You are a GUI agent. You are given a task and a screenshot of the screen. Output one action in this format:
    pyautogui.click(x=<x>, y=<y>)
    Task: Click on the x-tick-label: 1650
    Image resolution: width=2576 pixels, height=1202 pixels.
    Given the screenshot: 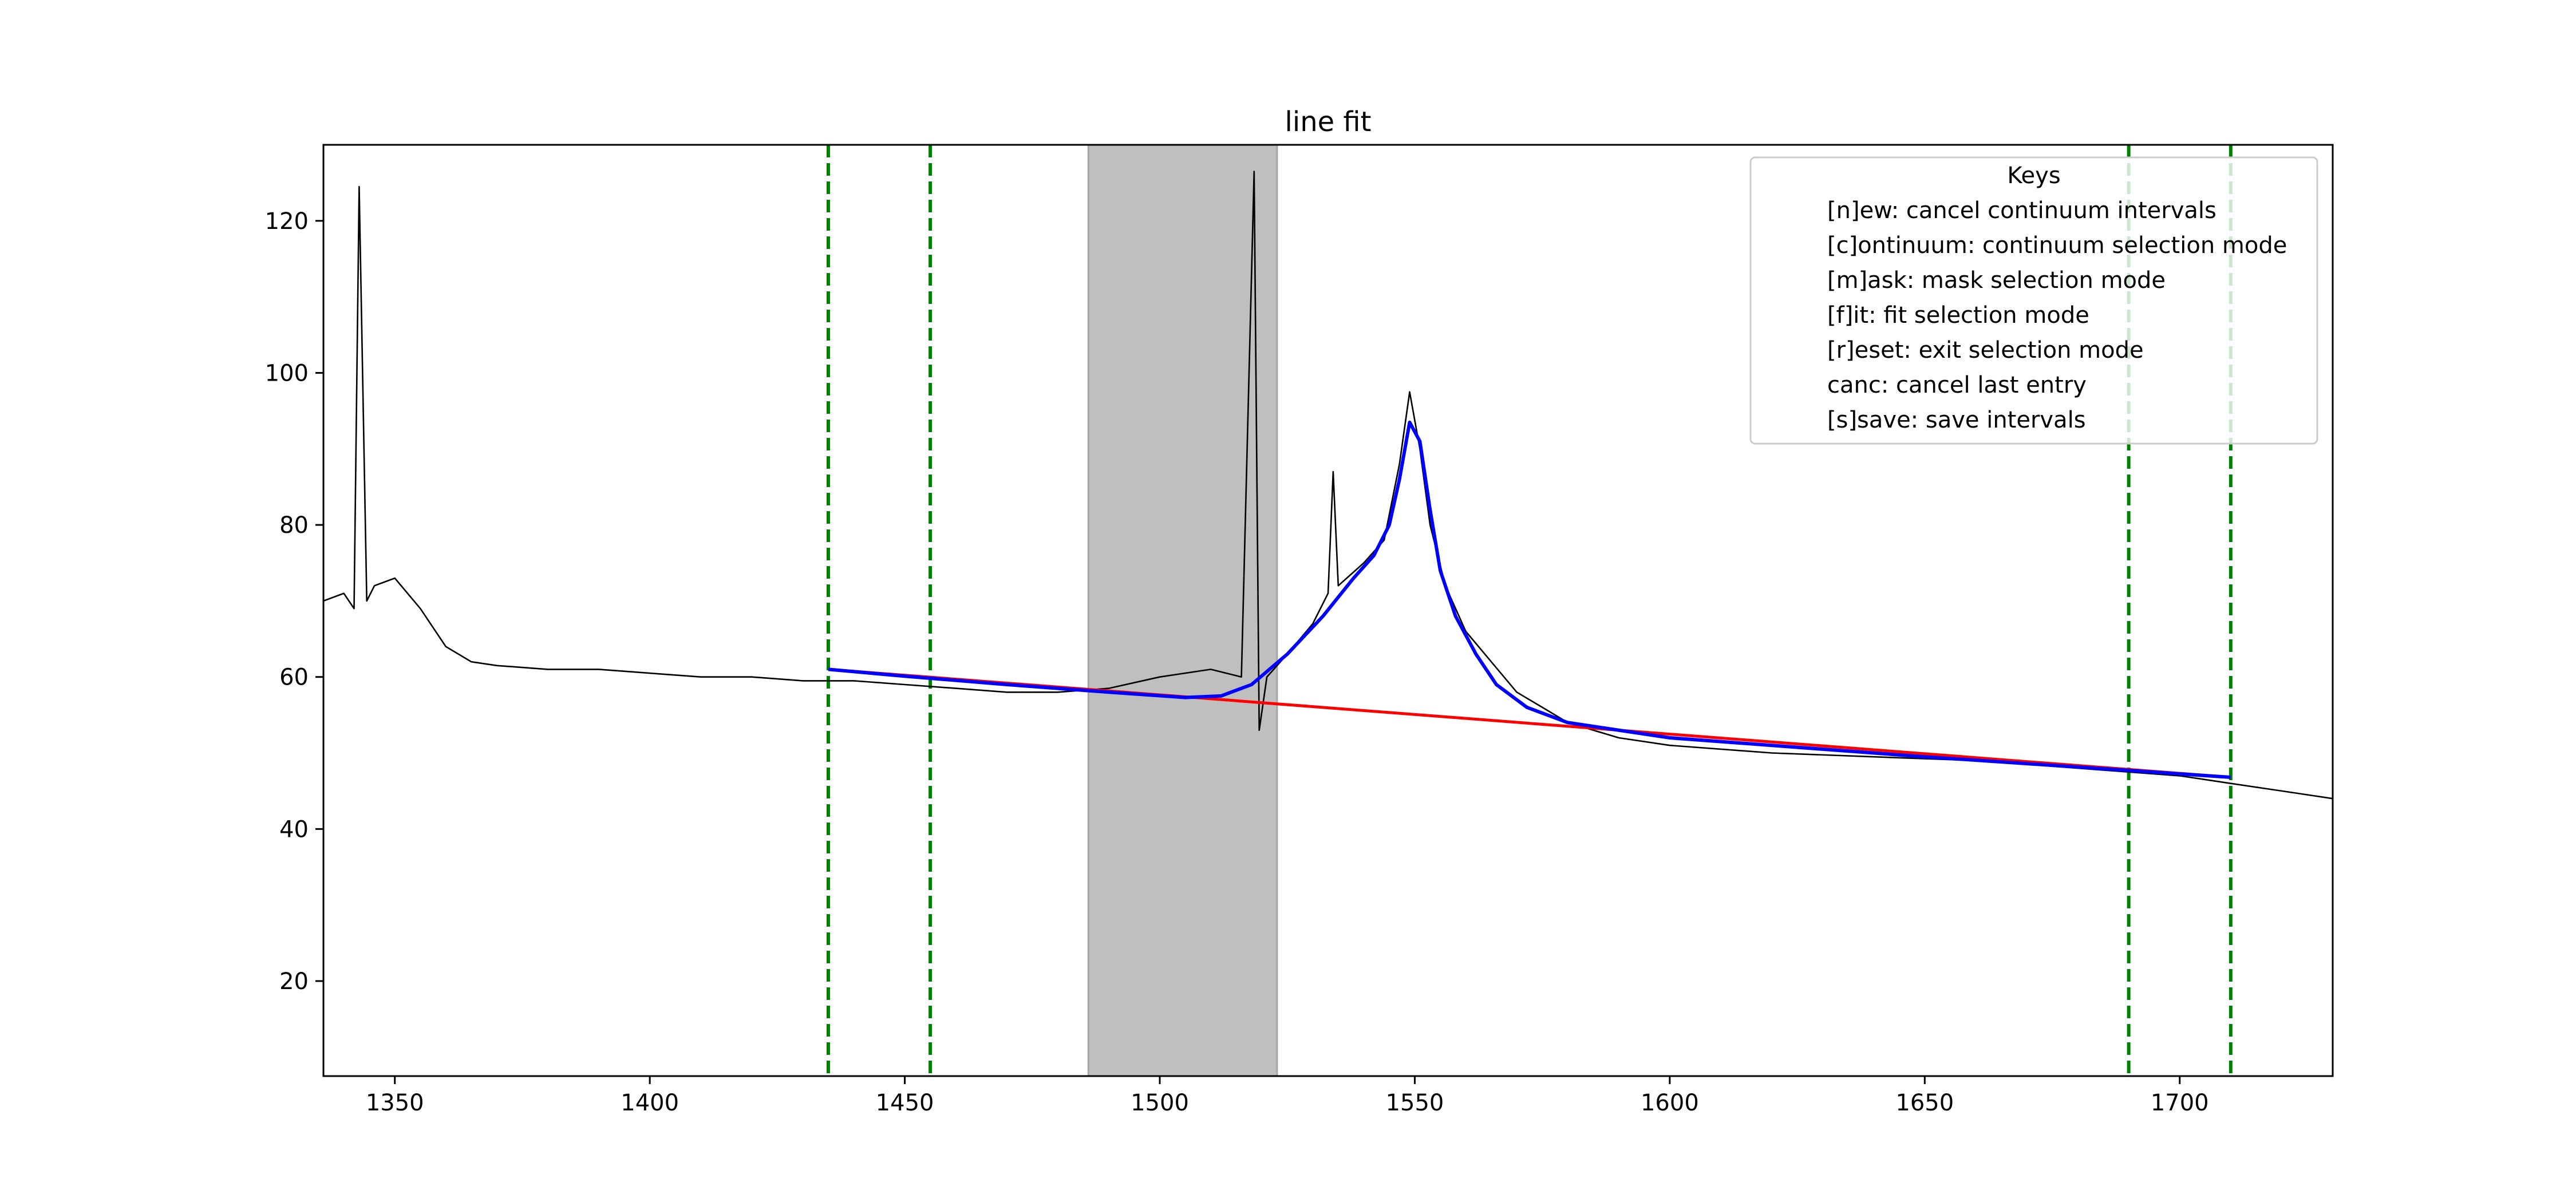 What is the action you would take?
    pyautogui.click(x=1924, y=1103)
    